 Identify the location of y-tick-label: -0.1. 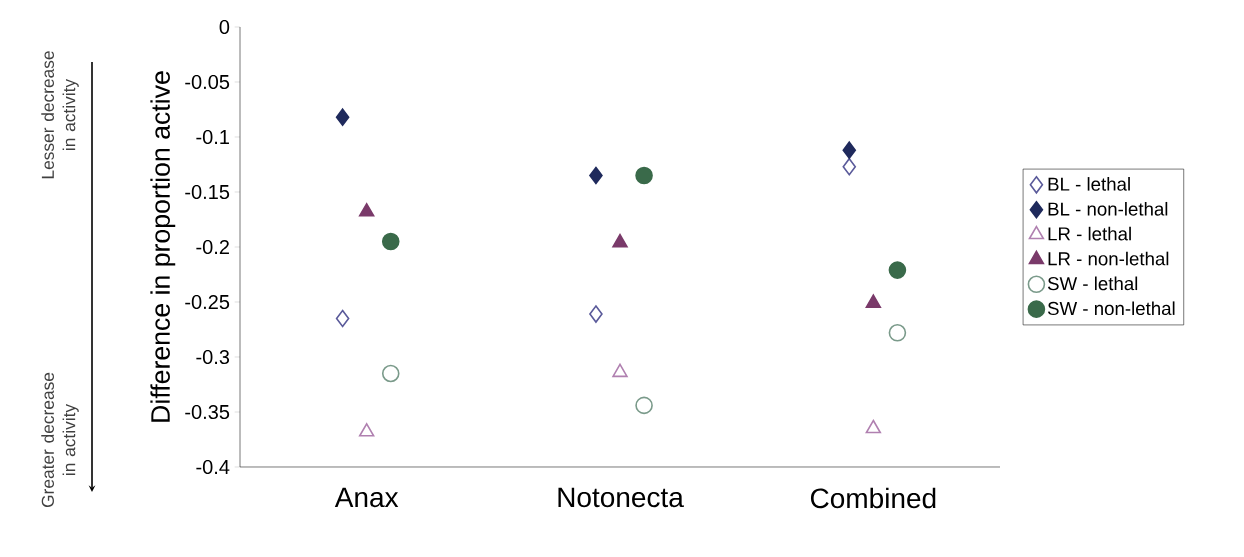
(212, 137).